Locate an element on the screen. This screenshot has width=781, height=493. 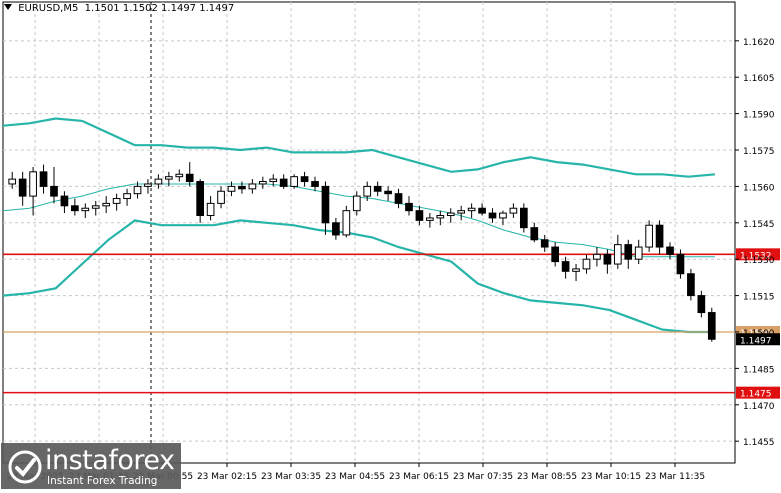
y-tick-label: 1.1575 is located at coordinates (759, 152).